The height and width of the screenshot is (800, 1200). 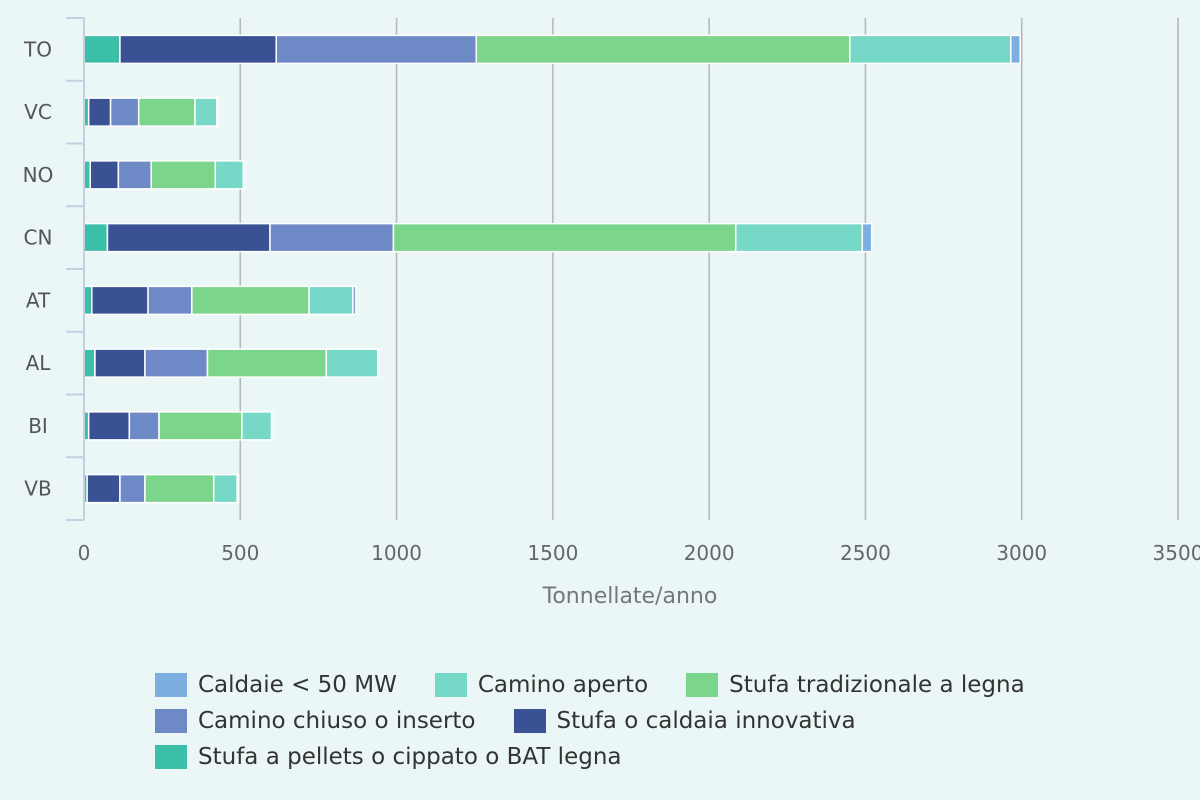 I want to click on y-tick-label: TO, so click(x=37, y=49).